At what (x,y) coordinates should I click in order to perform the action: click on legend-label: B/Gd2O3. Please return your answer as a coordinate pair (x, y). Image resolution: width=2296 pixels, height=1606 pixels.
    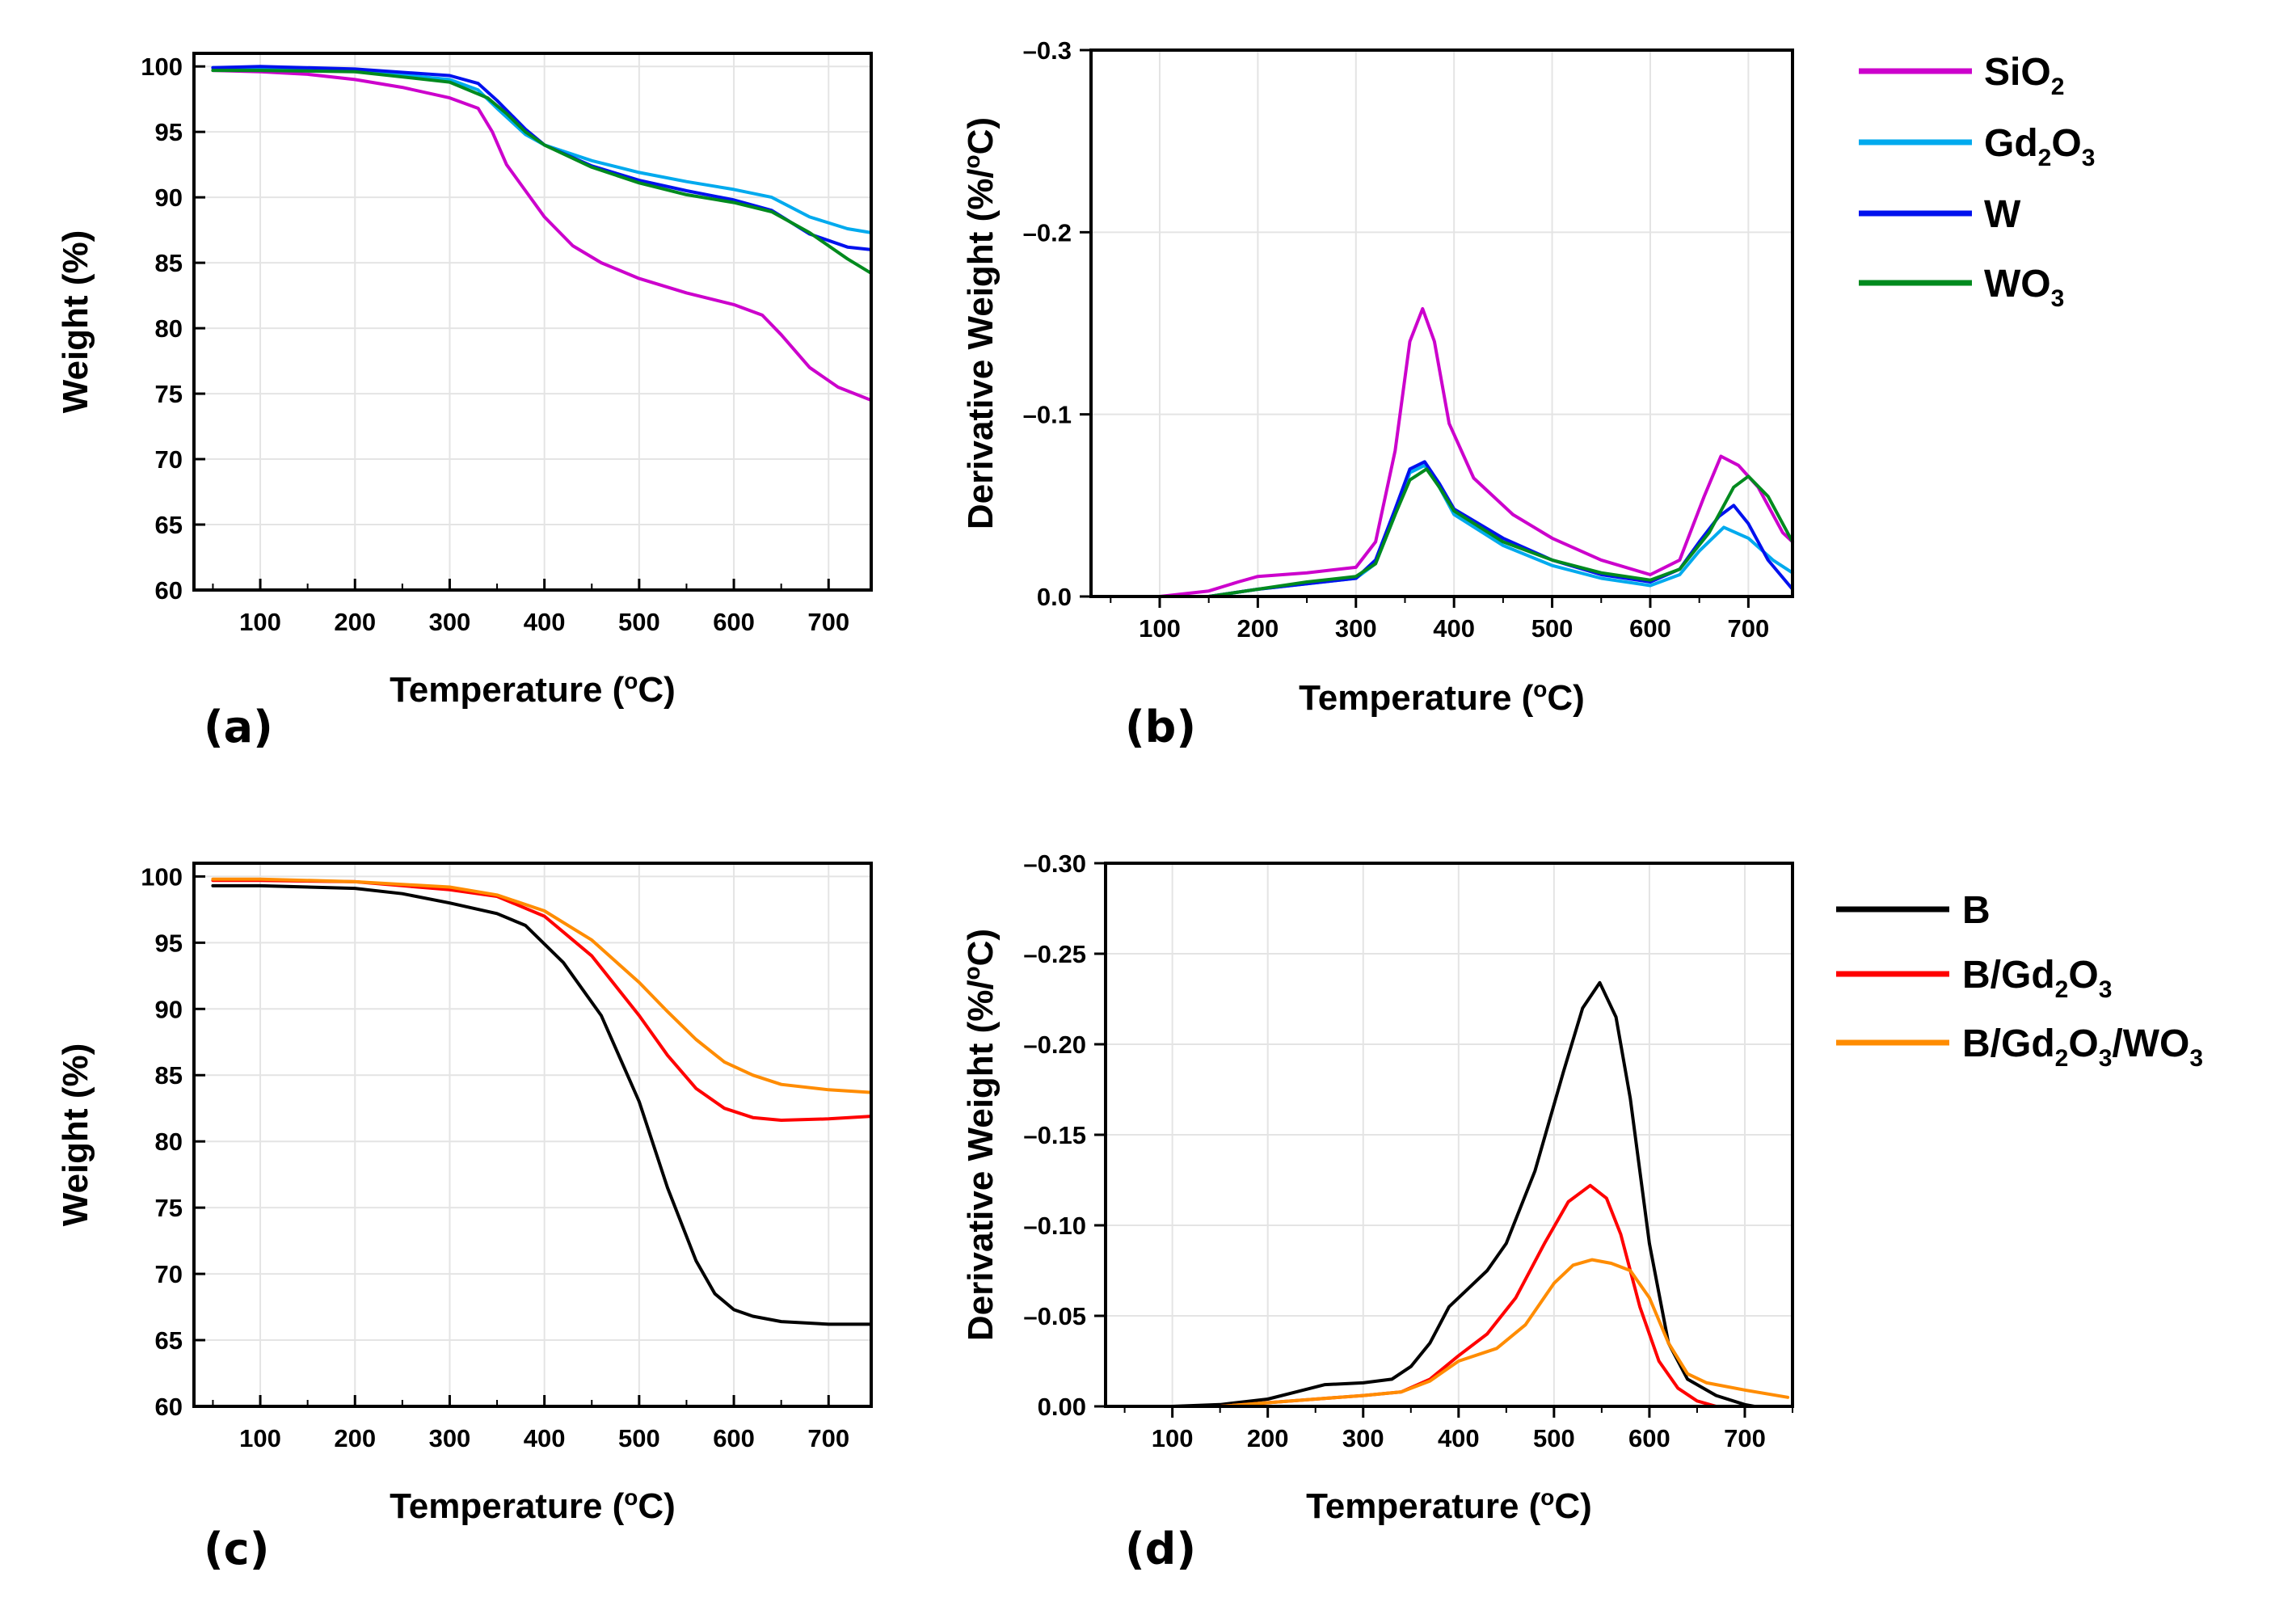
    Looking at the image, I should click on (2037, 978).